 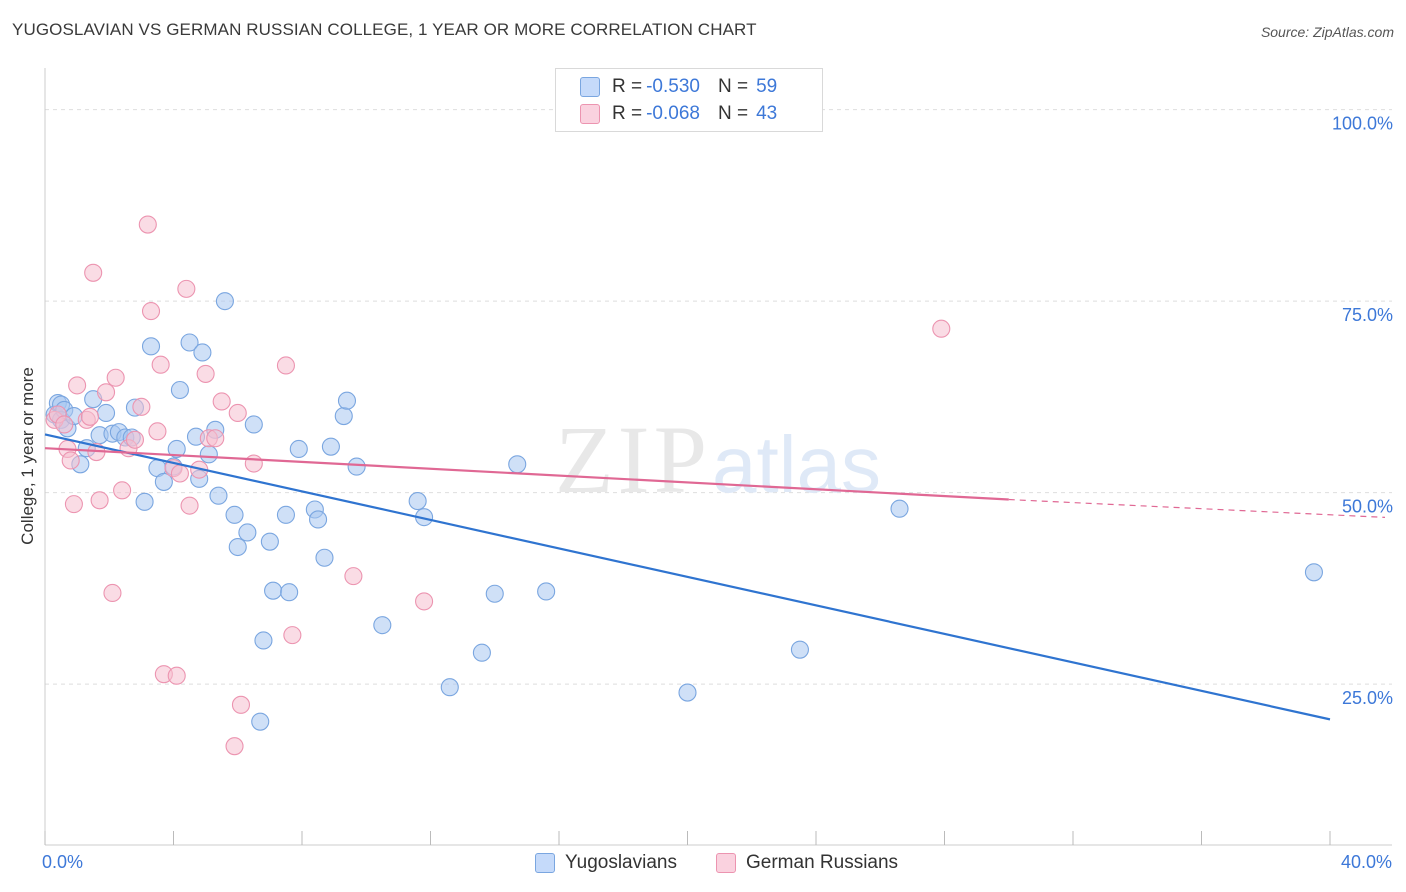 I want to click on trend-line-german-russians, so click(x=526, y=474).